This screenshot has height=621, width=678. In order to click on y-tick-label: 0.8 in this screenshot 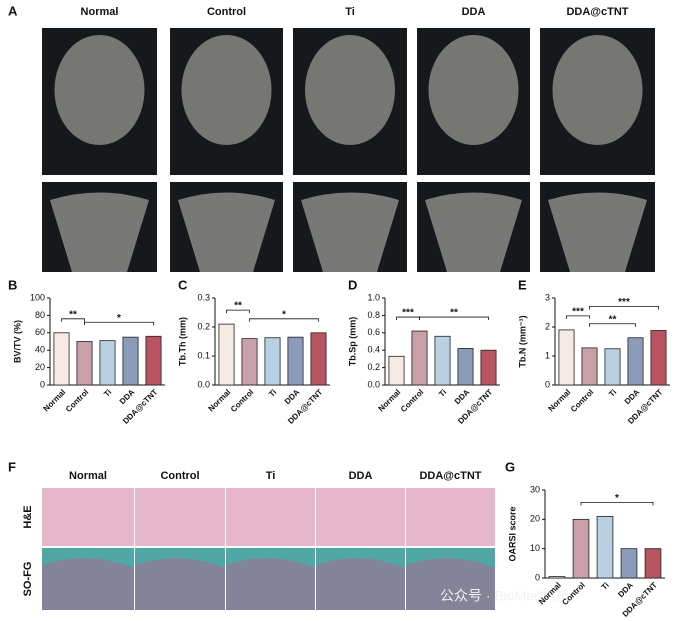, I will do `click(373, 315)`.